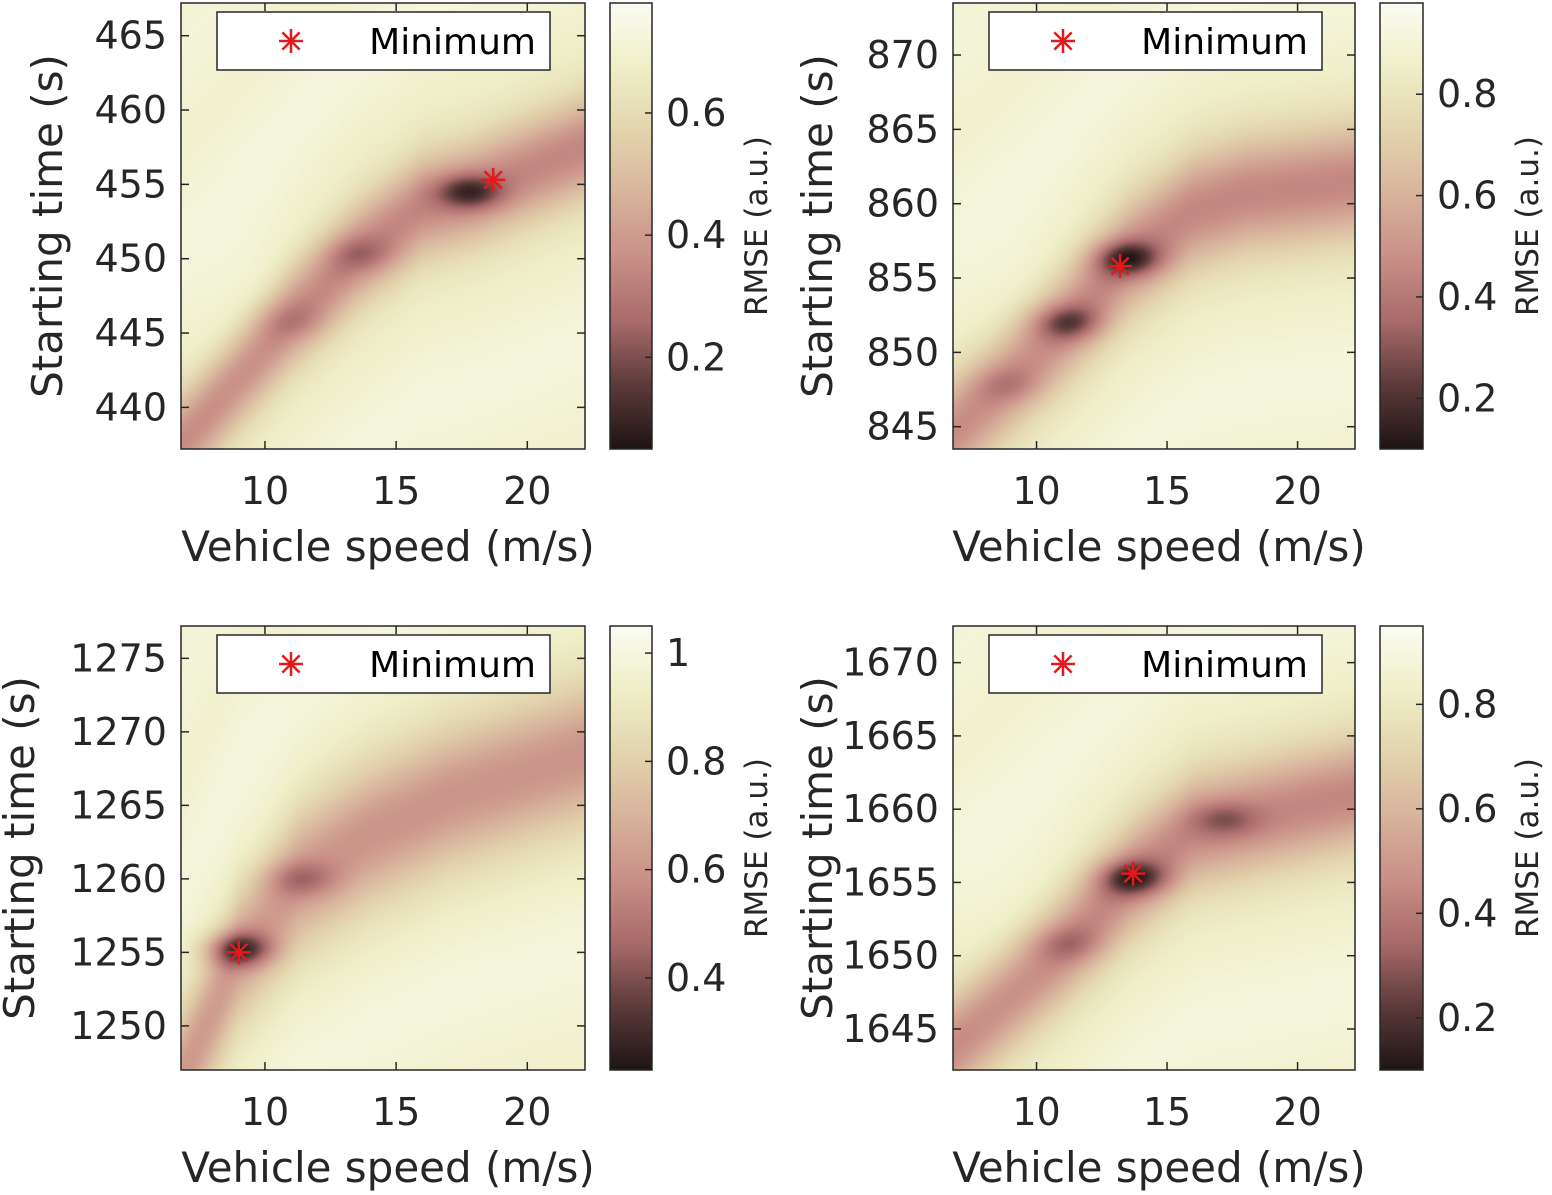 Image resolution: width=1552 pixels, height=1195 pixels. What do you see at coordinates (890, 882) in the screenshot?
I see `y-tick-label: 1655` at bounding box center [890, 882].